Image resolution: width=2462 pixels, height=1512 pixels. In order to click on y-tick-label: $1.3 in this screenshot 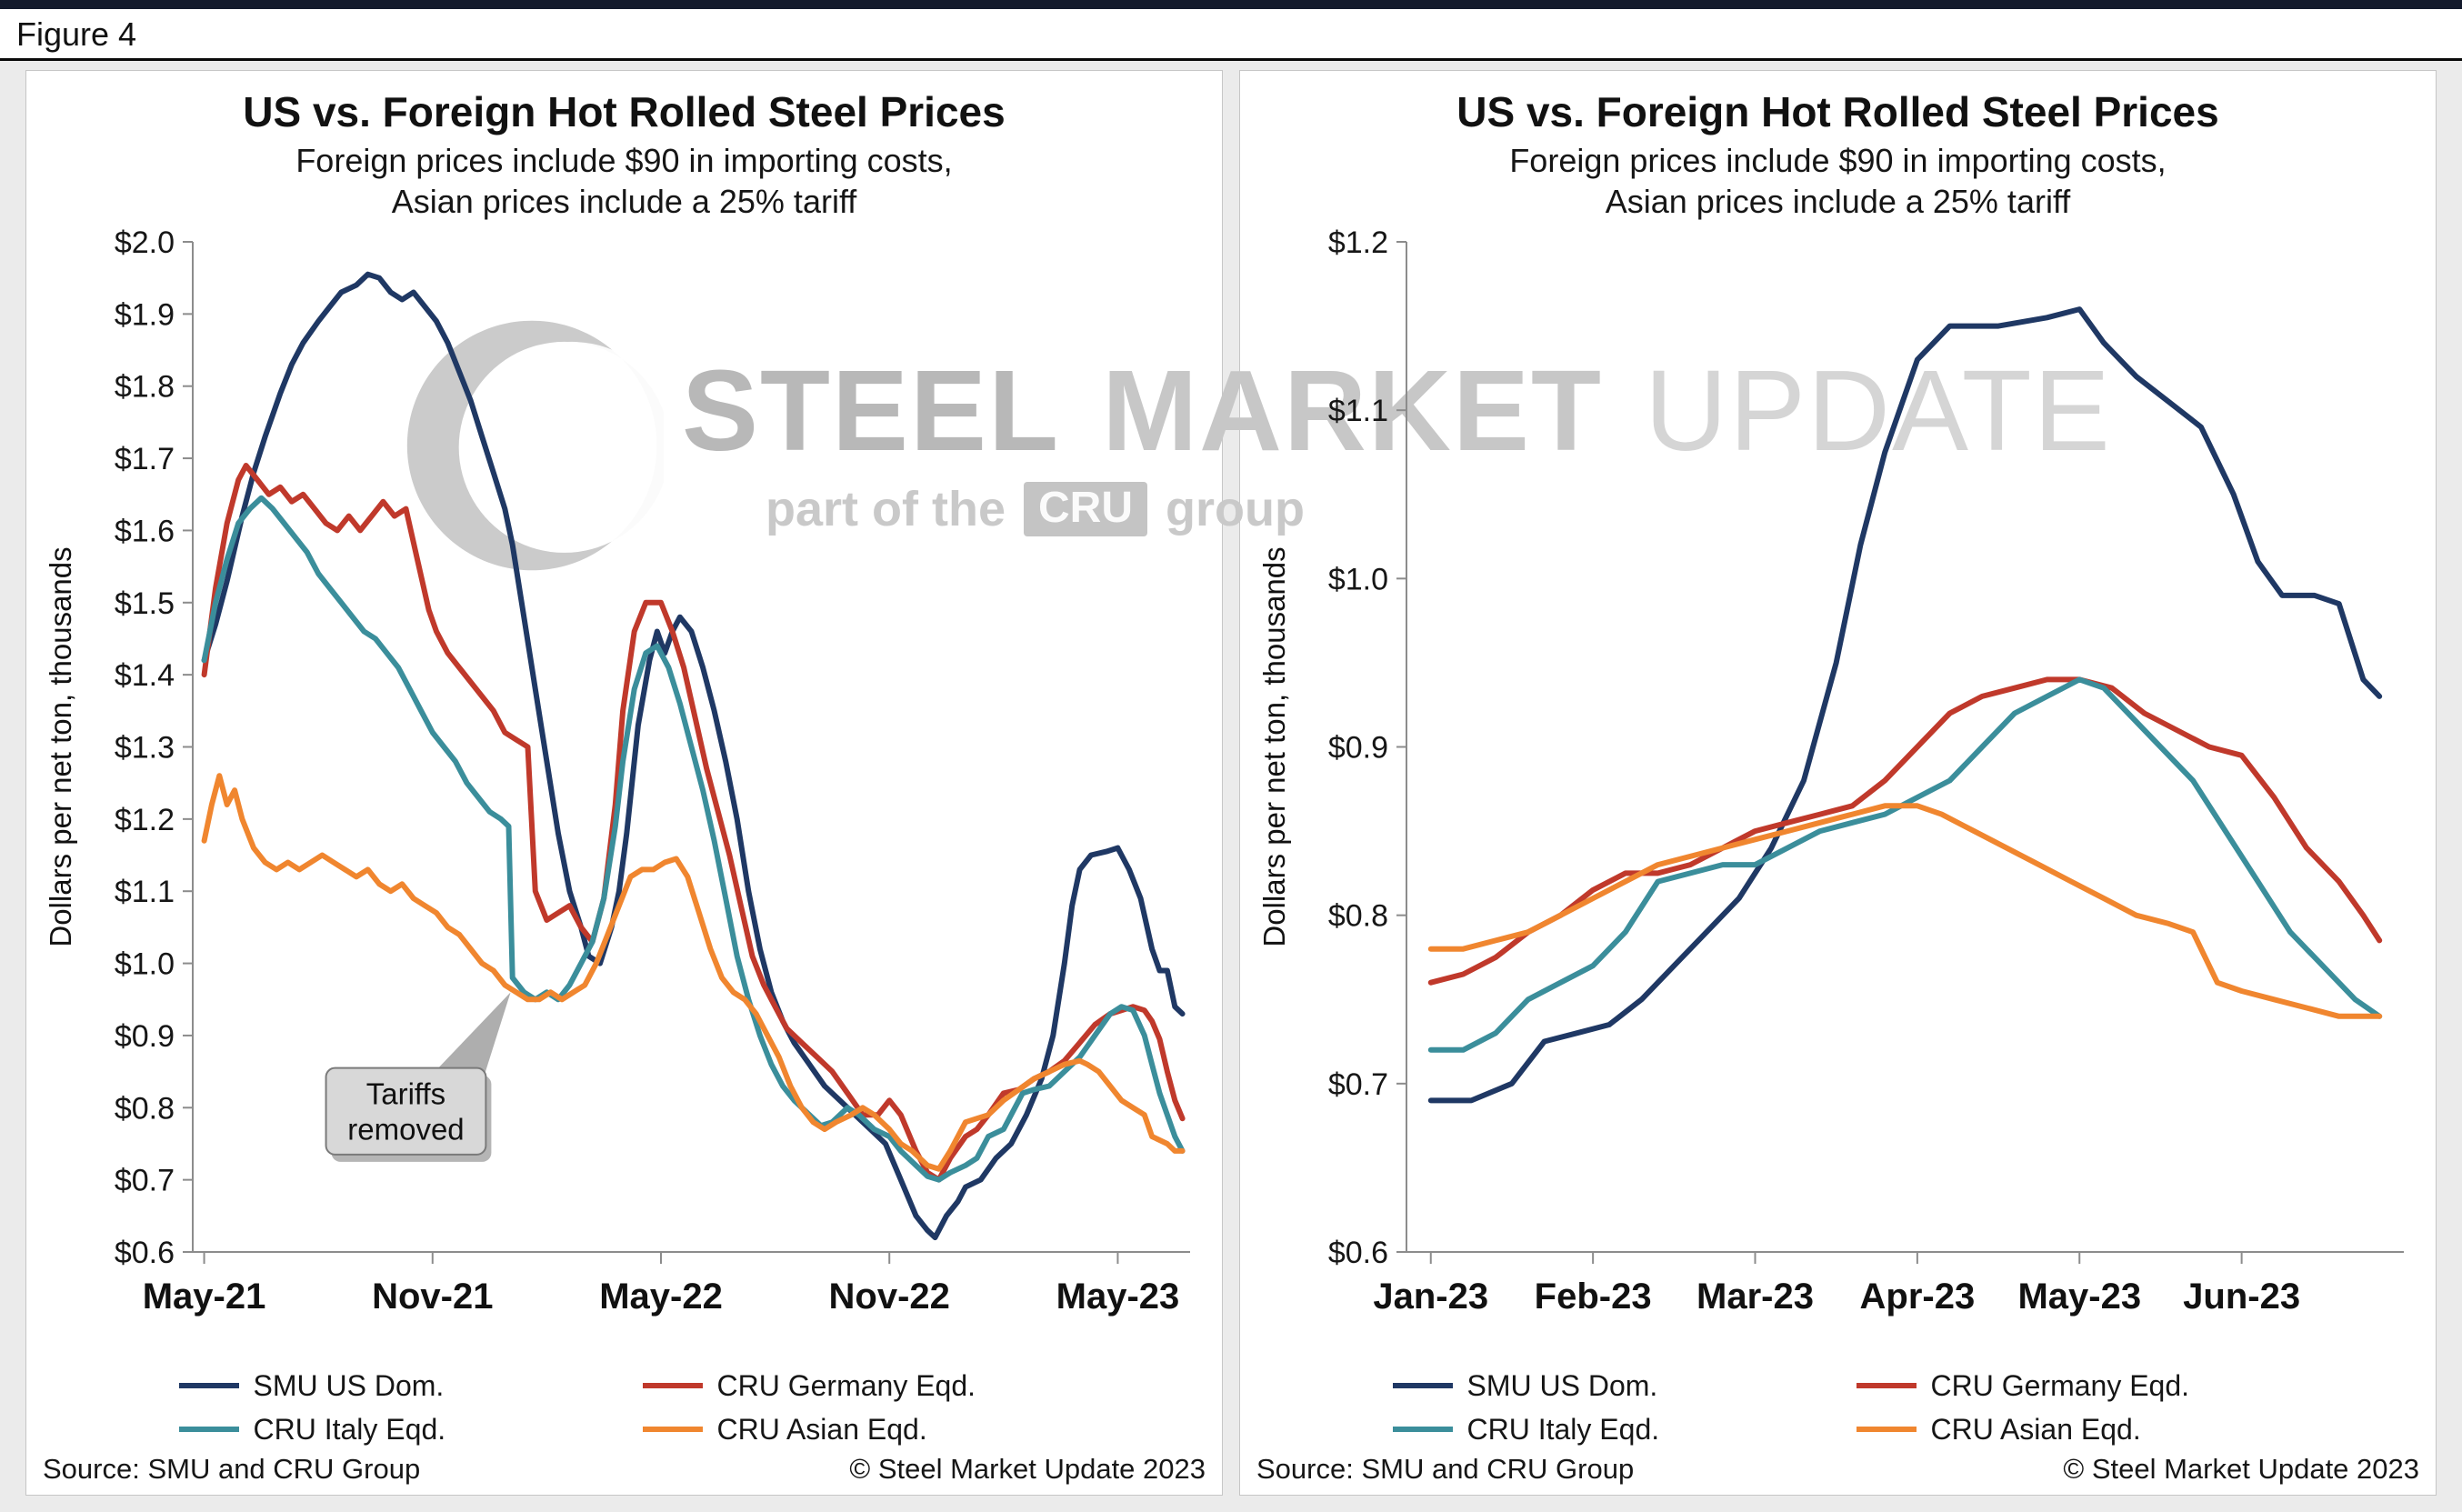, I will do `click(145, 748)`.